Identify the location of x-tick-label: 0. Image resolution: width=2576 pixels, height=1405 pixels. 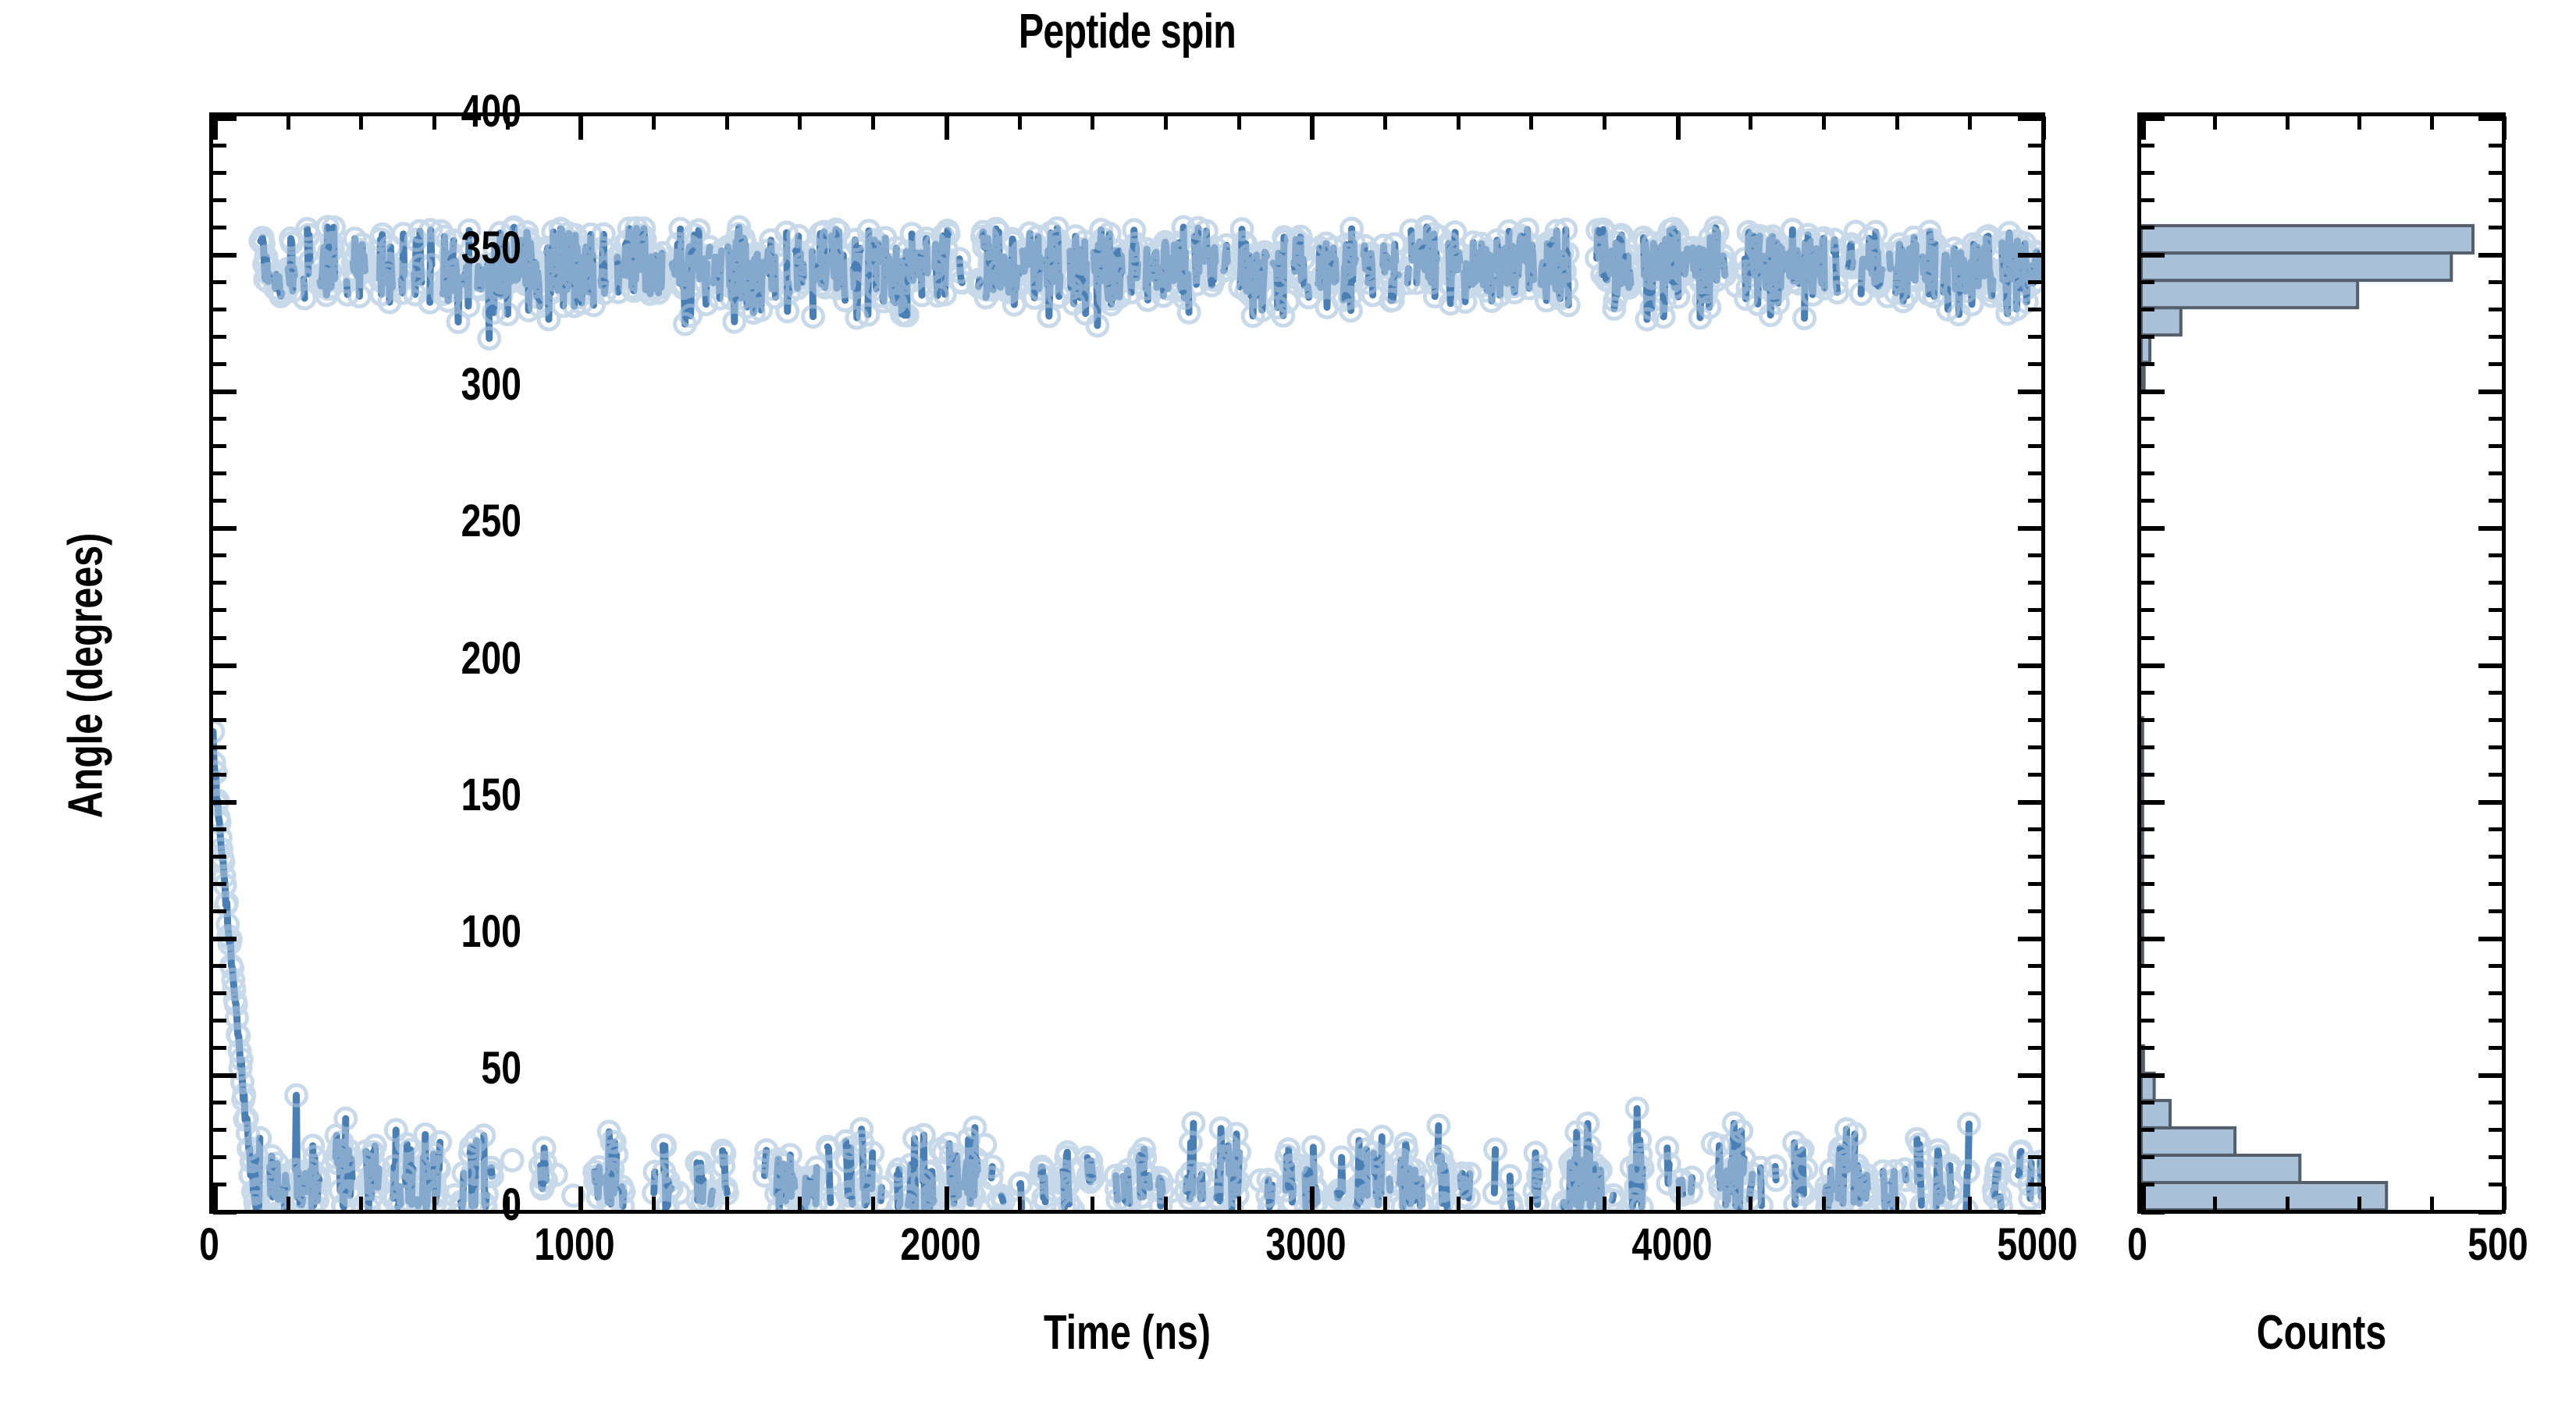
(209, 1244).